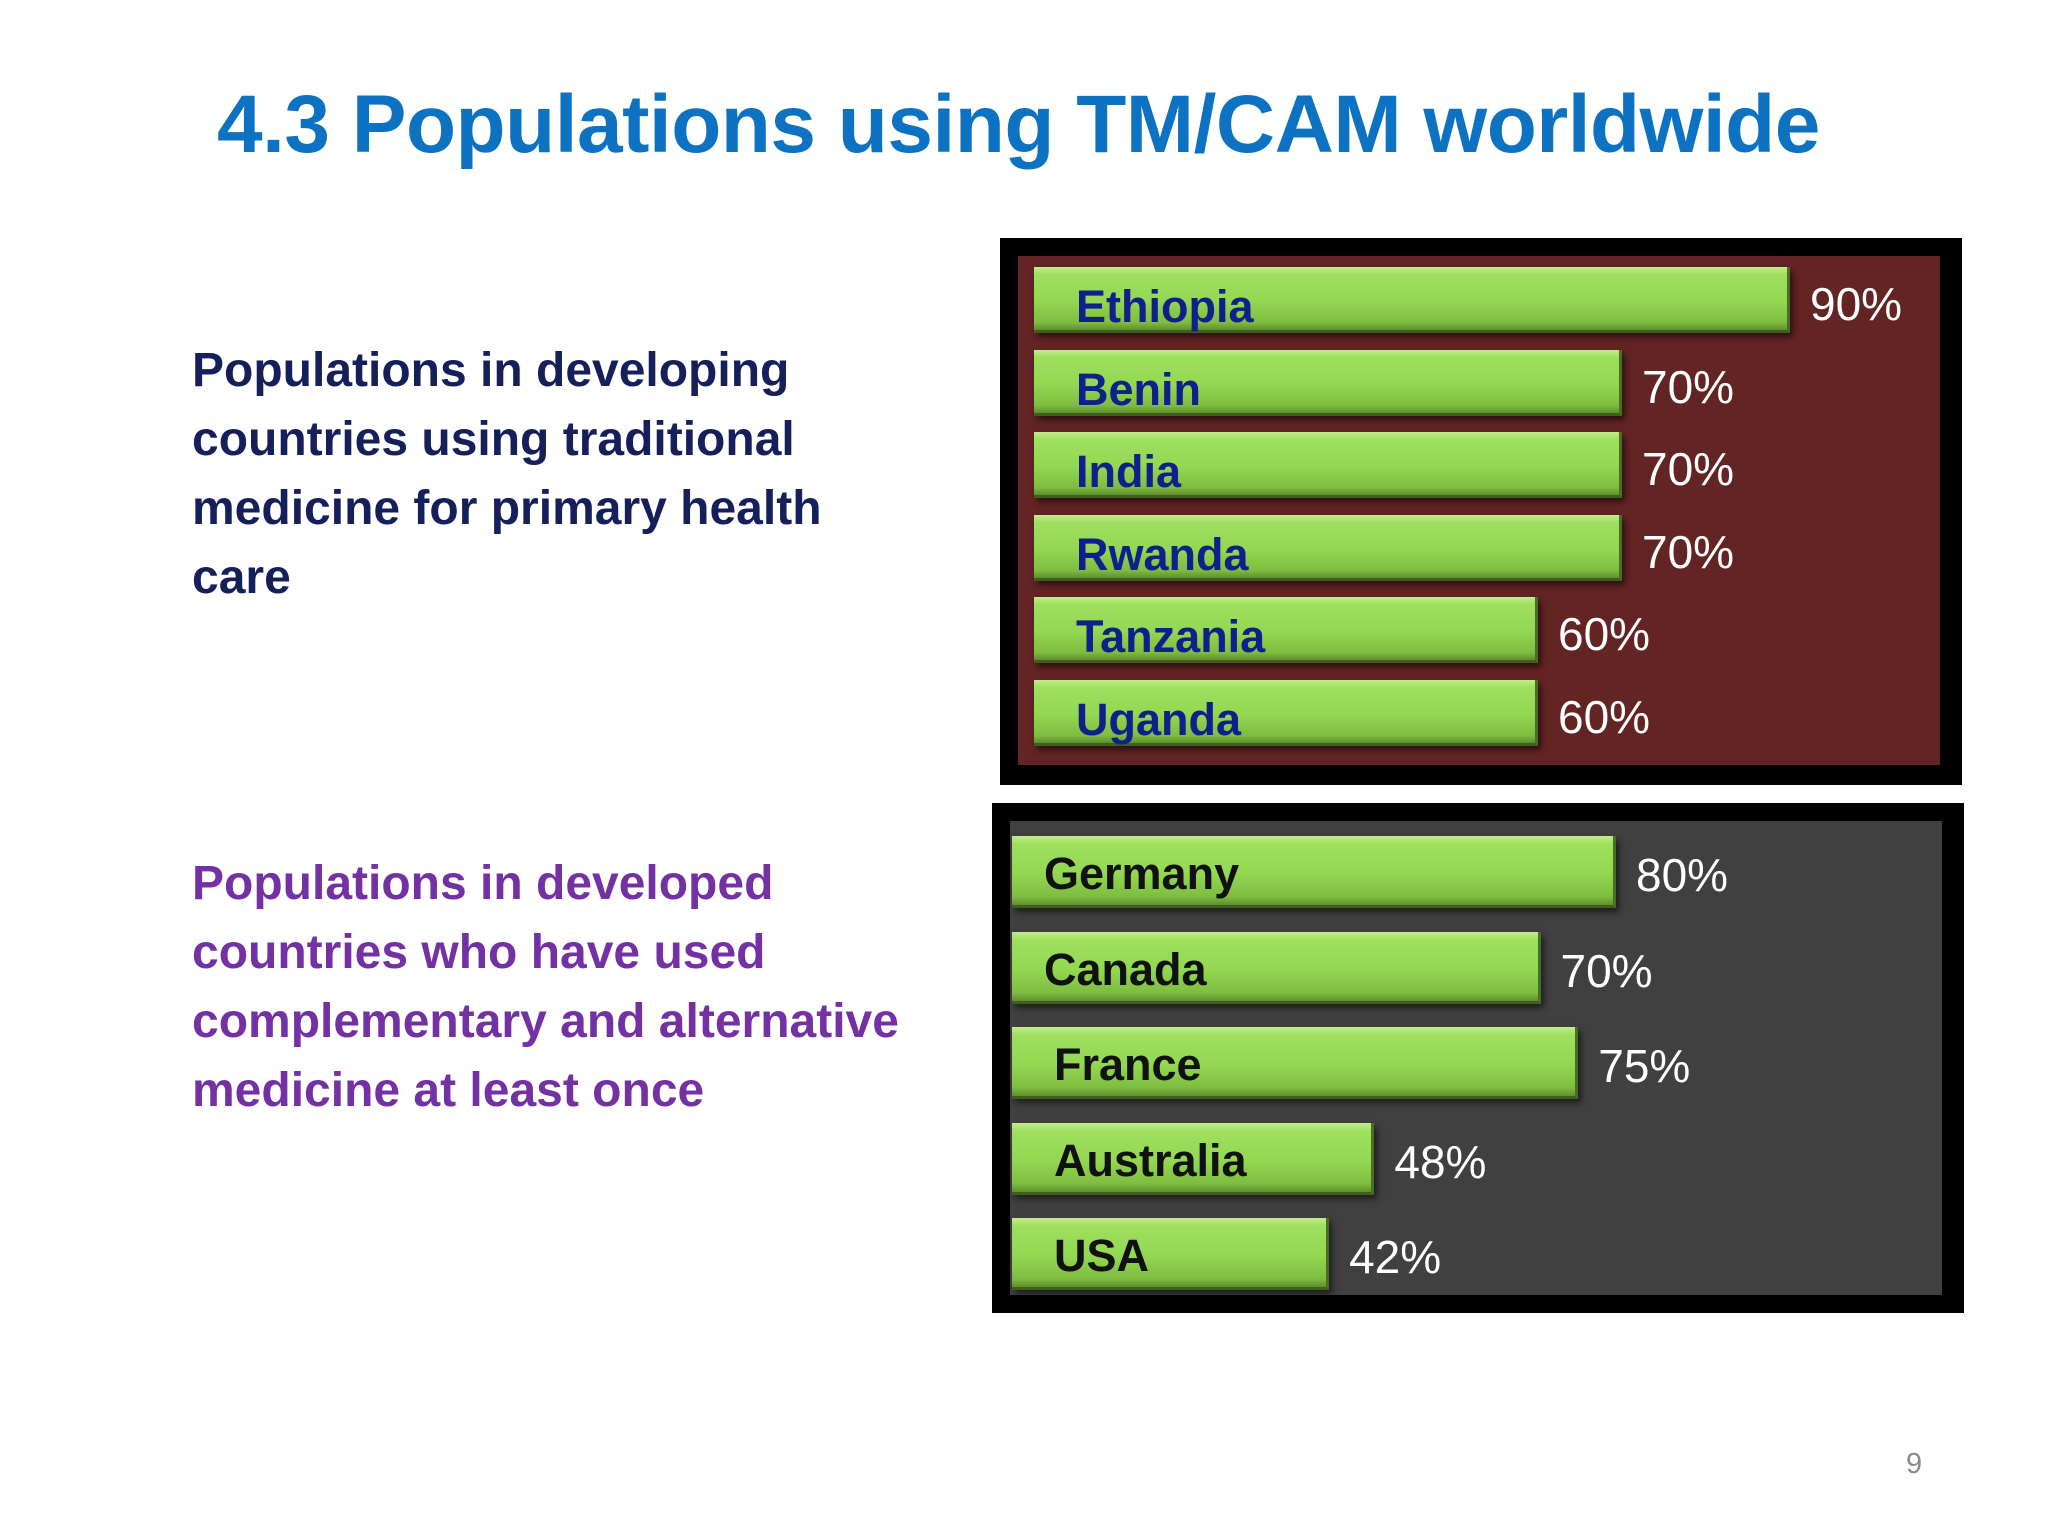  Describe the element at coordinates (1102, 1255) in the screenshot. I see `developed-bar-label-usa: USA` at that location.